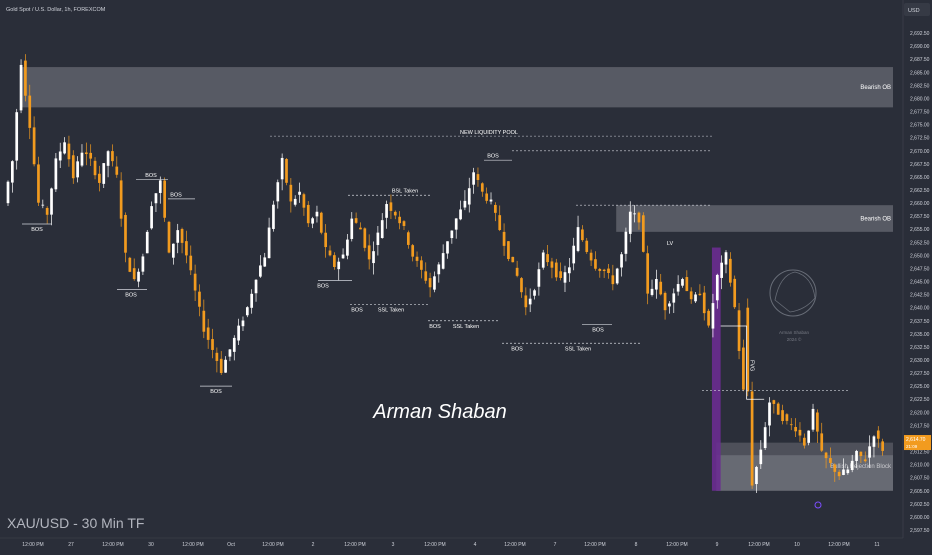  I want to click on zone-label: Bearish OB, so click(875, 88).